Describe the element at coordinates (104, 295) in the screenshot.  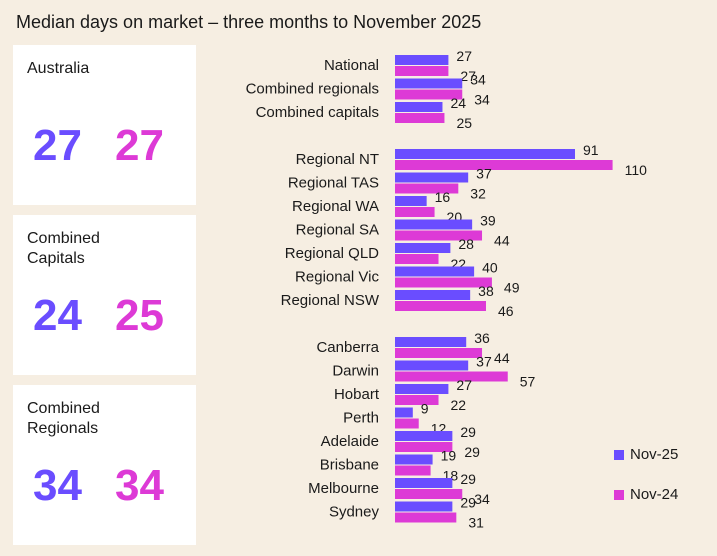
I see `panel-combined-capitals: Combined Capitals 24 25` at that location.